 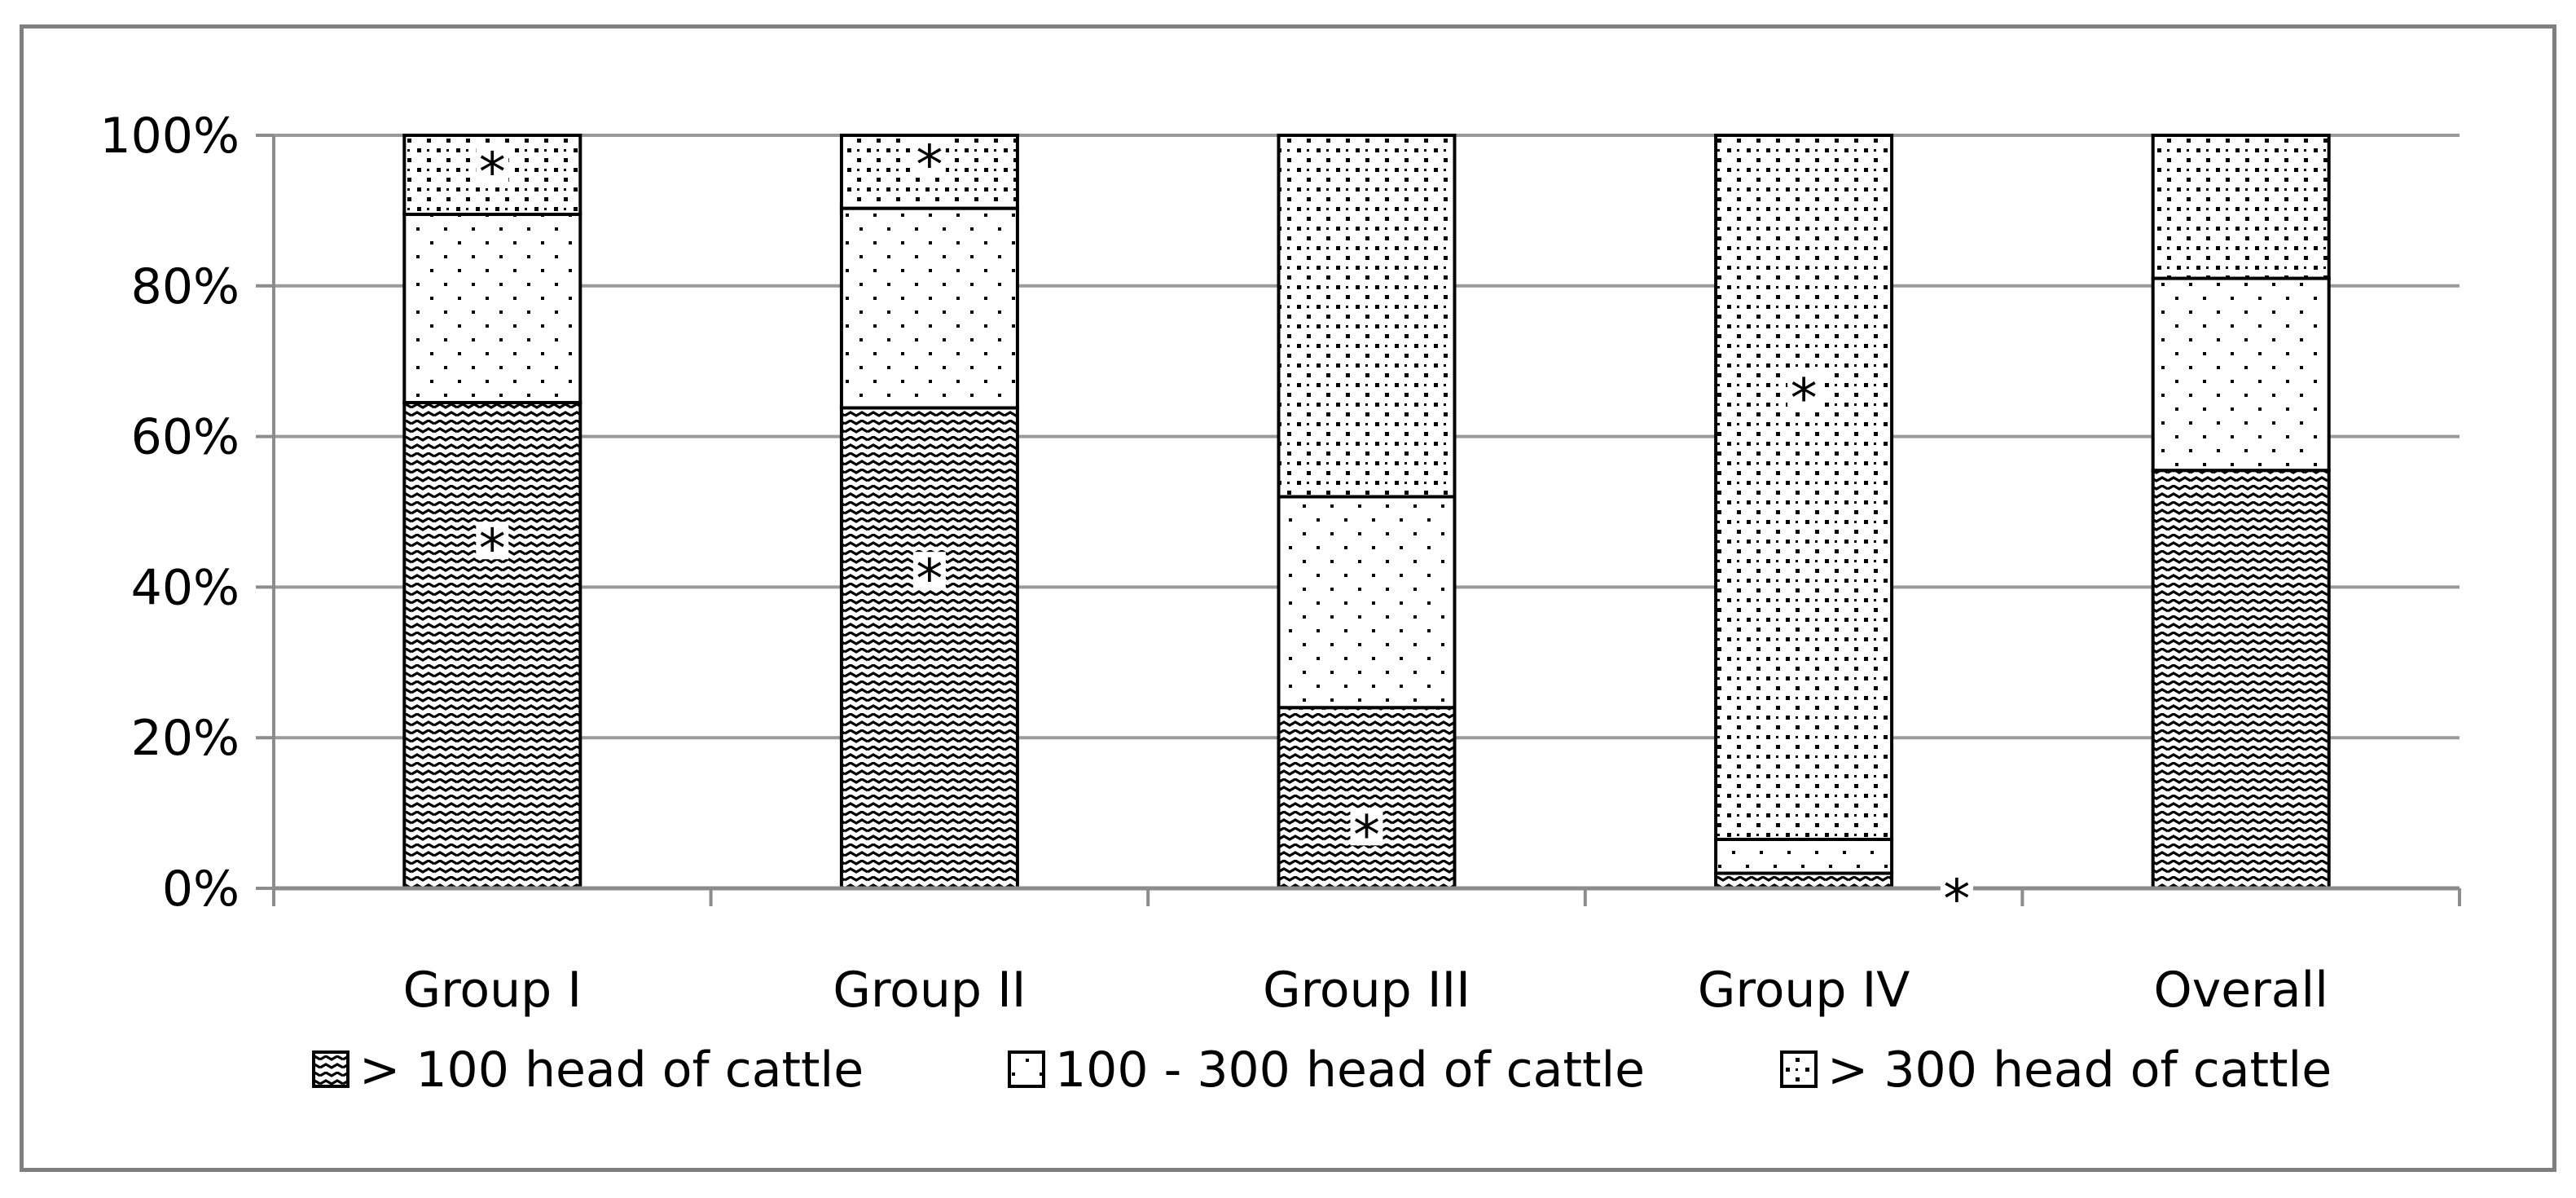 I want to click on y-tick-label: 100%, so click(x=169, y=136).